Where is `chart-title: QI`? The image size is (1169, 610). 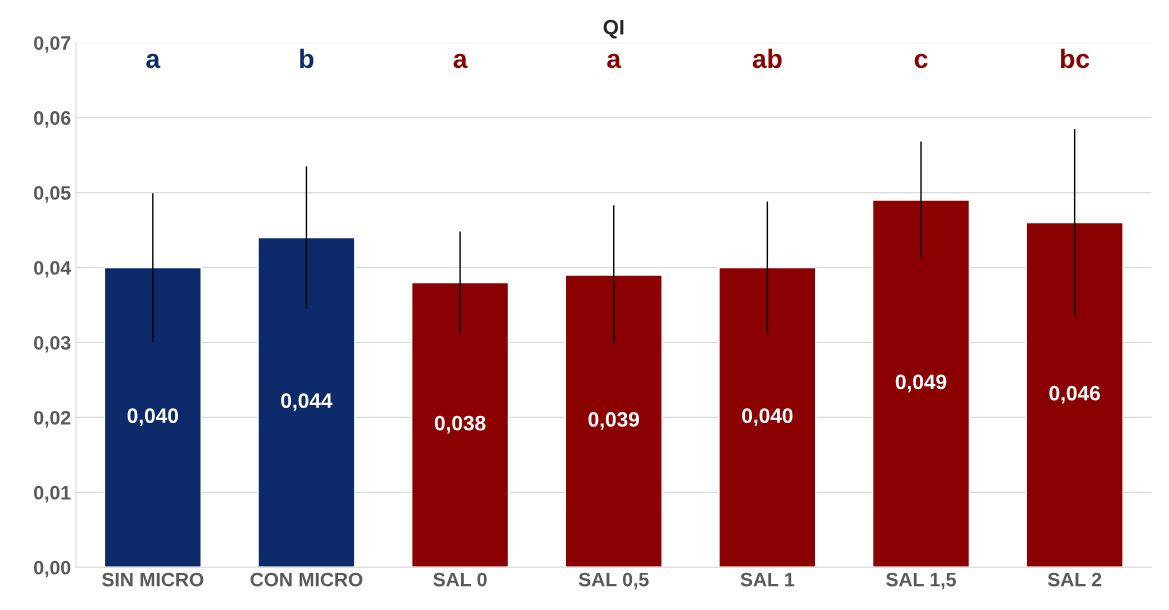
chart-title: QI is located at coordinates (613, 29).